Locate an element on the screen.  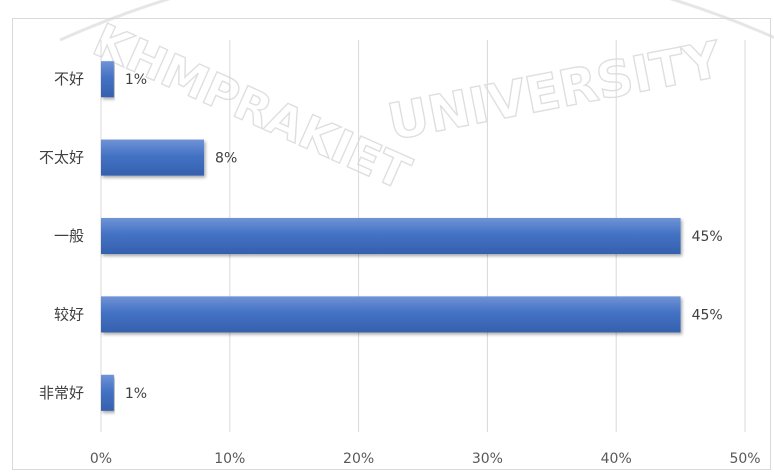
x-tick-label: 40% is located at coordinates (616, 459).